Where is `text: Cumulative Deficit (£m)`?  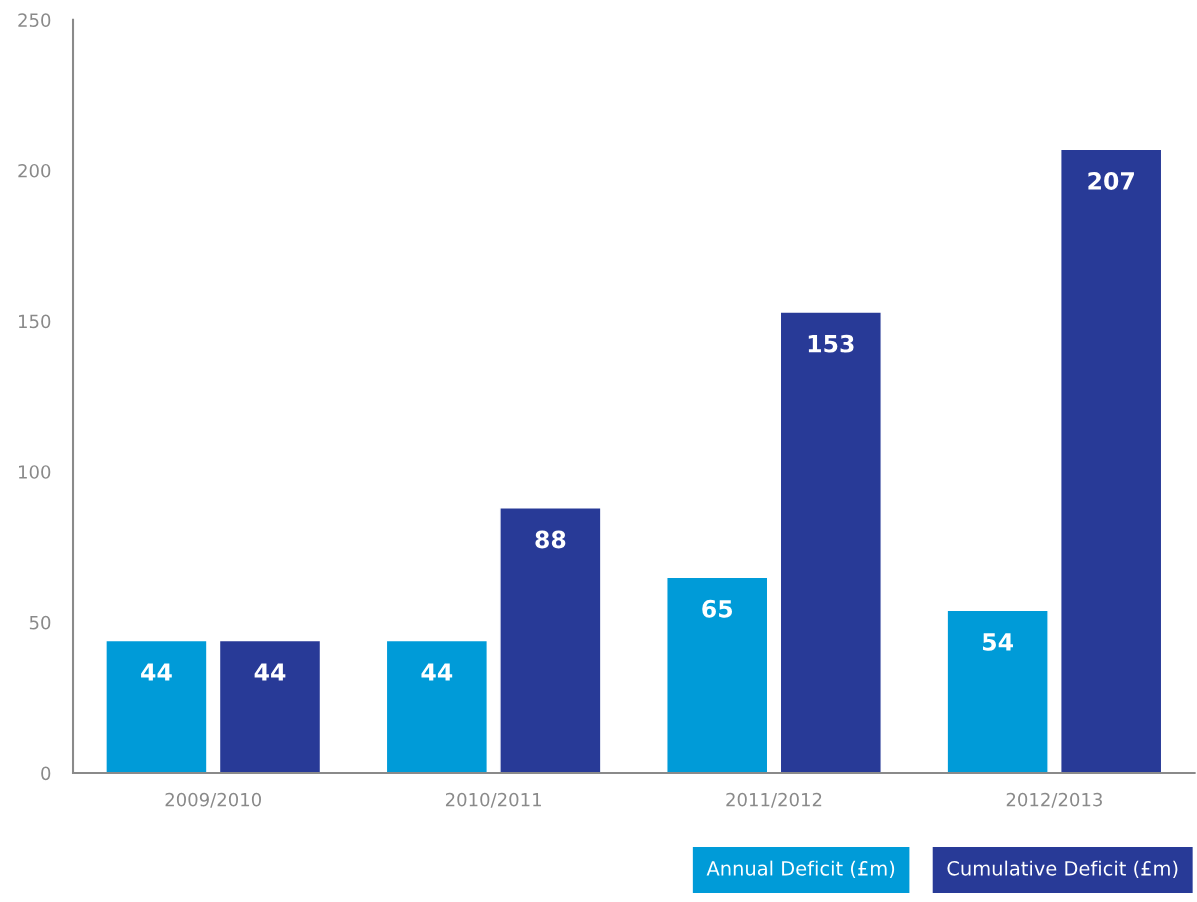 text: Cumulative Deficit (£m) is located at coordinates (1062, 869).